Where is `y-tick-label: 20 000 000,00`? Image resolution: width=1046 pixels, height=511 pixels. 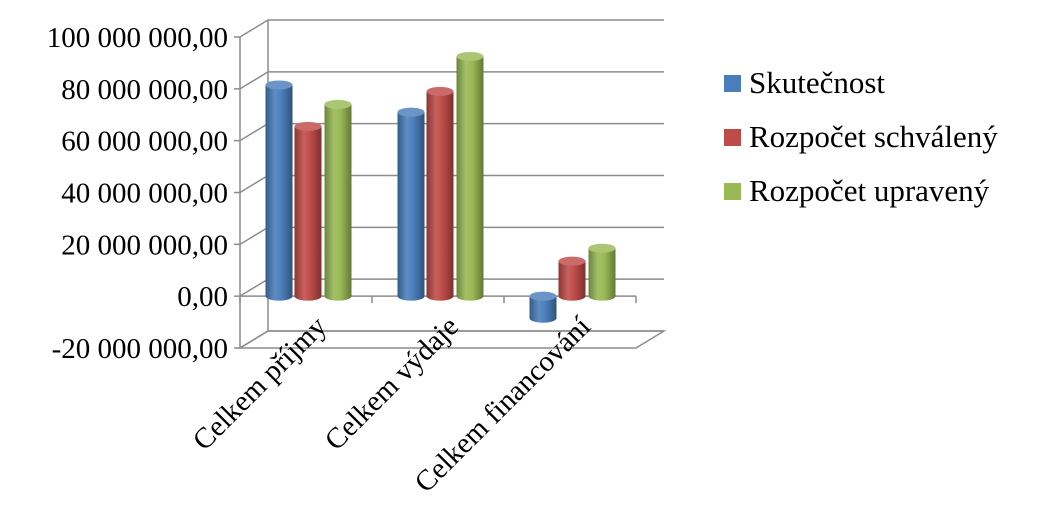
y-tick-label: 20 000 000,00 is located at coordinates (144, 245).